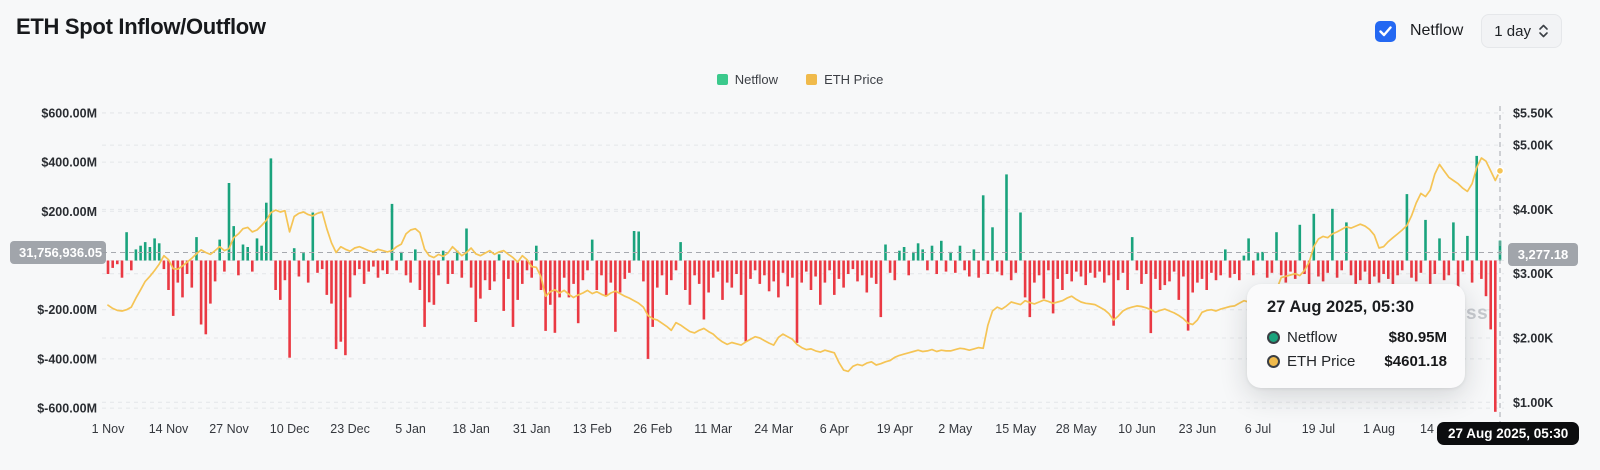  I want to click on netflow-toggle-label: Netflow, so click(1436, 30).